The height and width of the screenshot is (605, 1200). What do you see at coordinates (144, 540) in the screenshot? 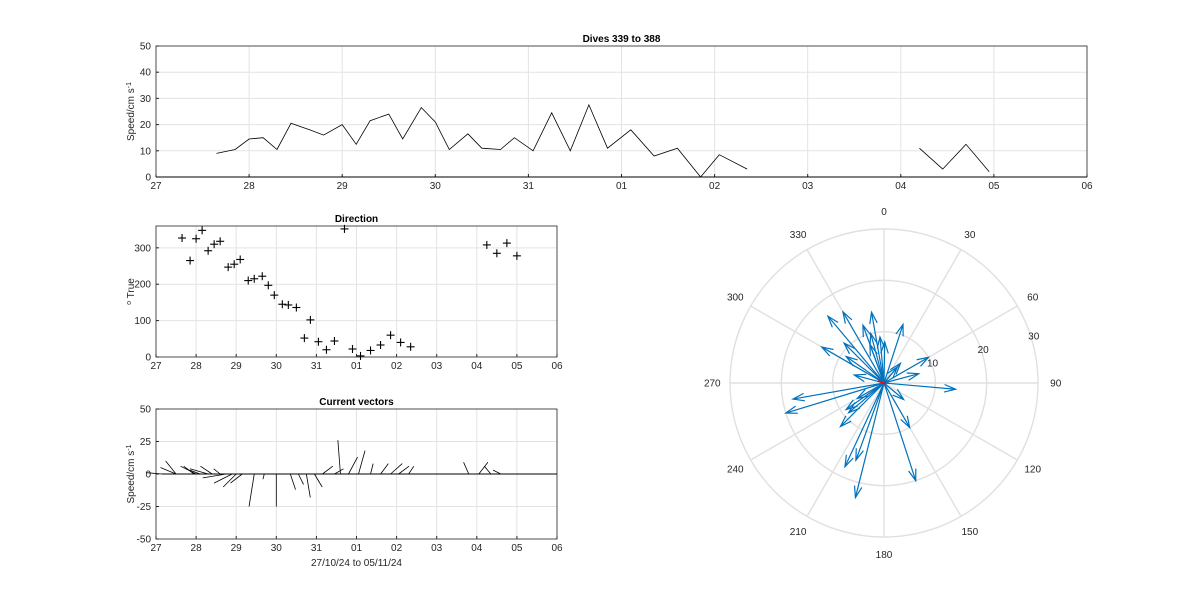
I see `y-tick-label: -50` at bounding box center [144, 540].